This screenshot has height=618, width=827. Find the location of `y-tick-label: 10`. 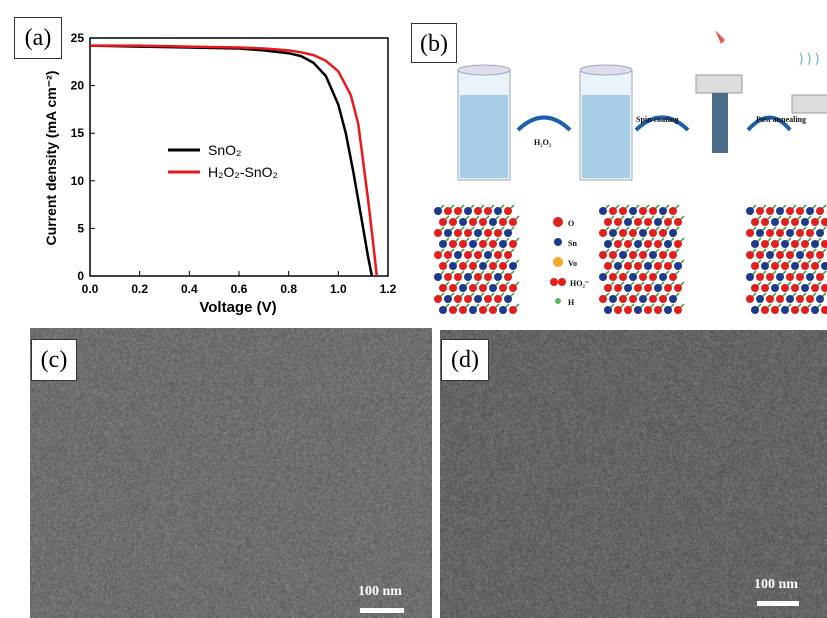

y-tick-label: 10 is located at coordinates (78, 181).